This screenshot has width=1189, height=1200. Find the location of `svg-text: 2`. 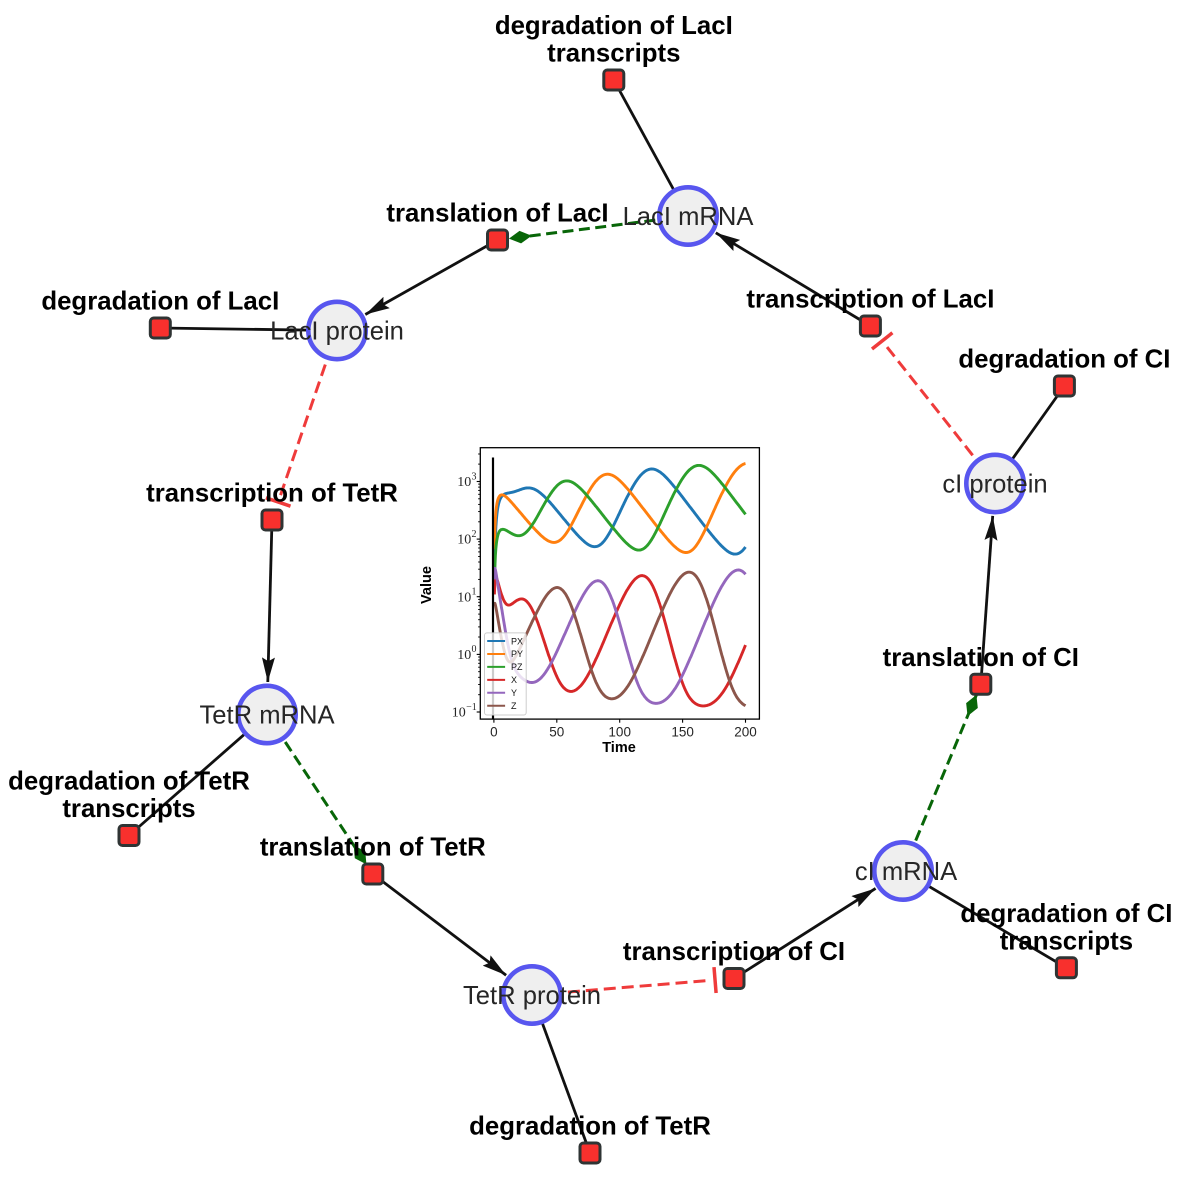

svg-text: 2 is located at coordinates (474, 534).